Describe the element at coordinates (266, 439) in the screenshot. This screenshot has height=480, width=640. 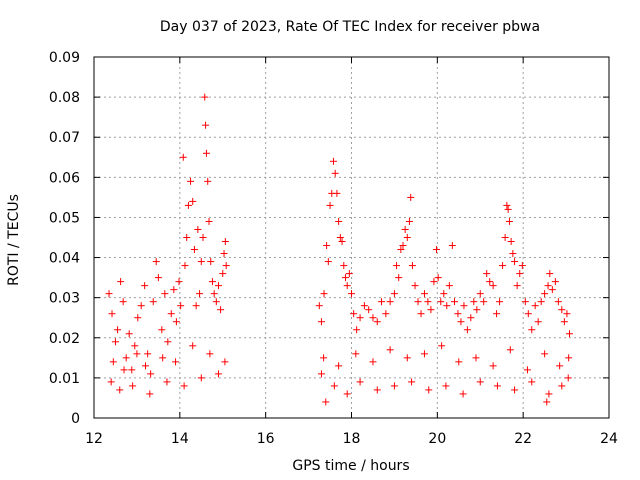
I see `x-tick-label: 16` at that location.